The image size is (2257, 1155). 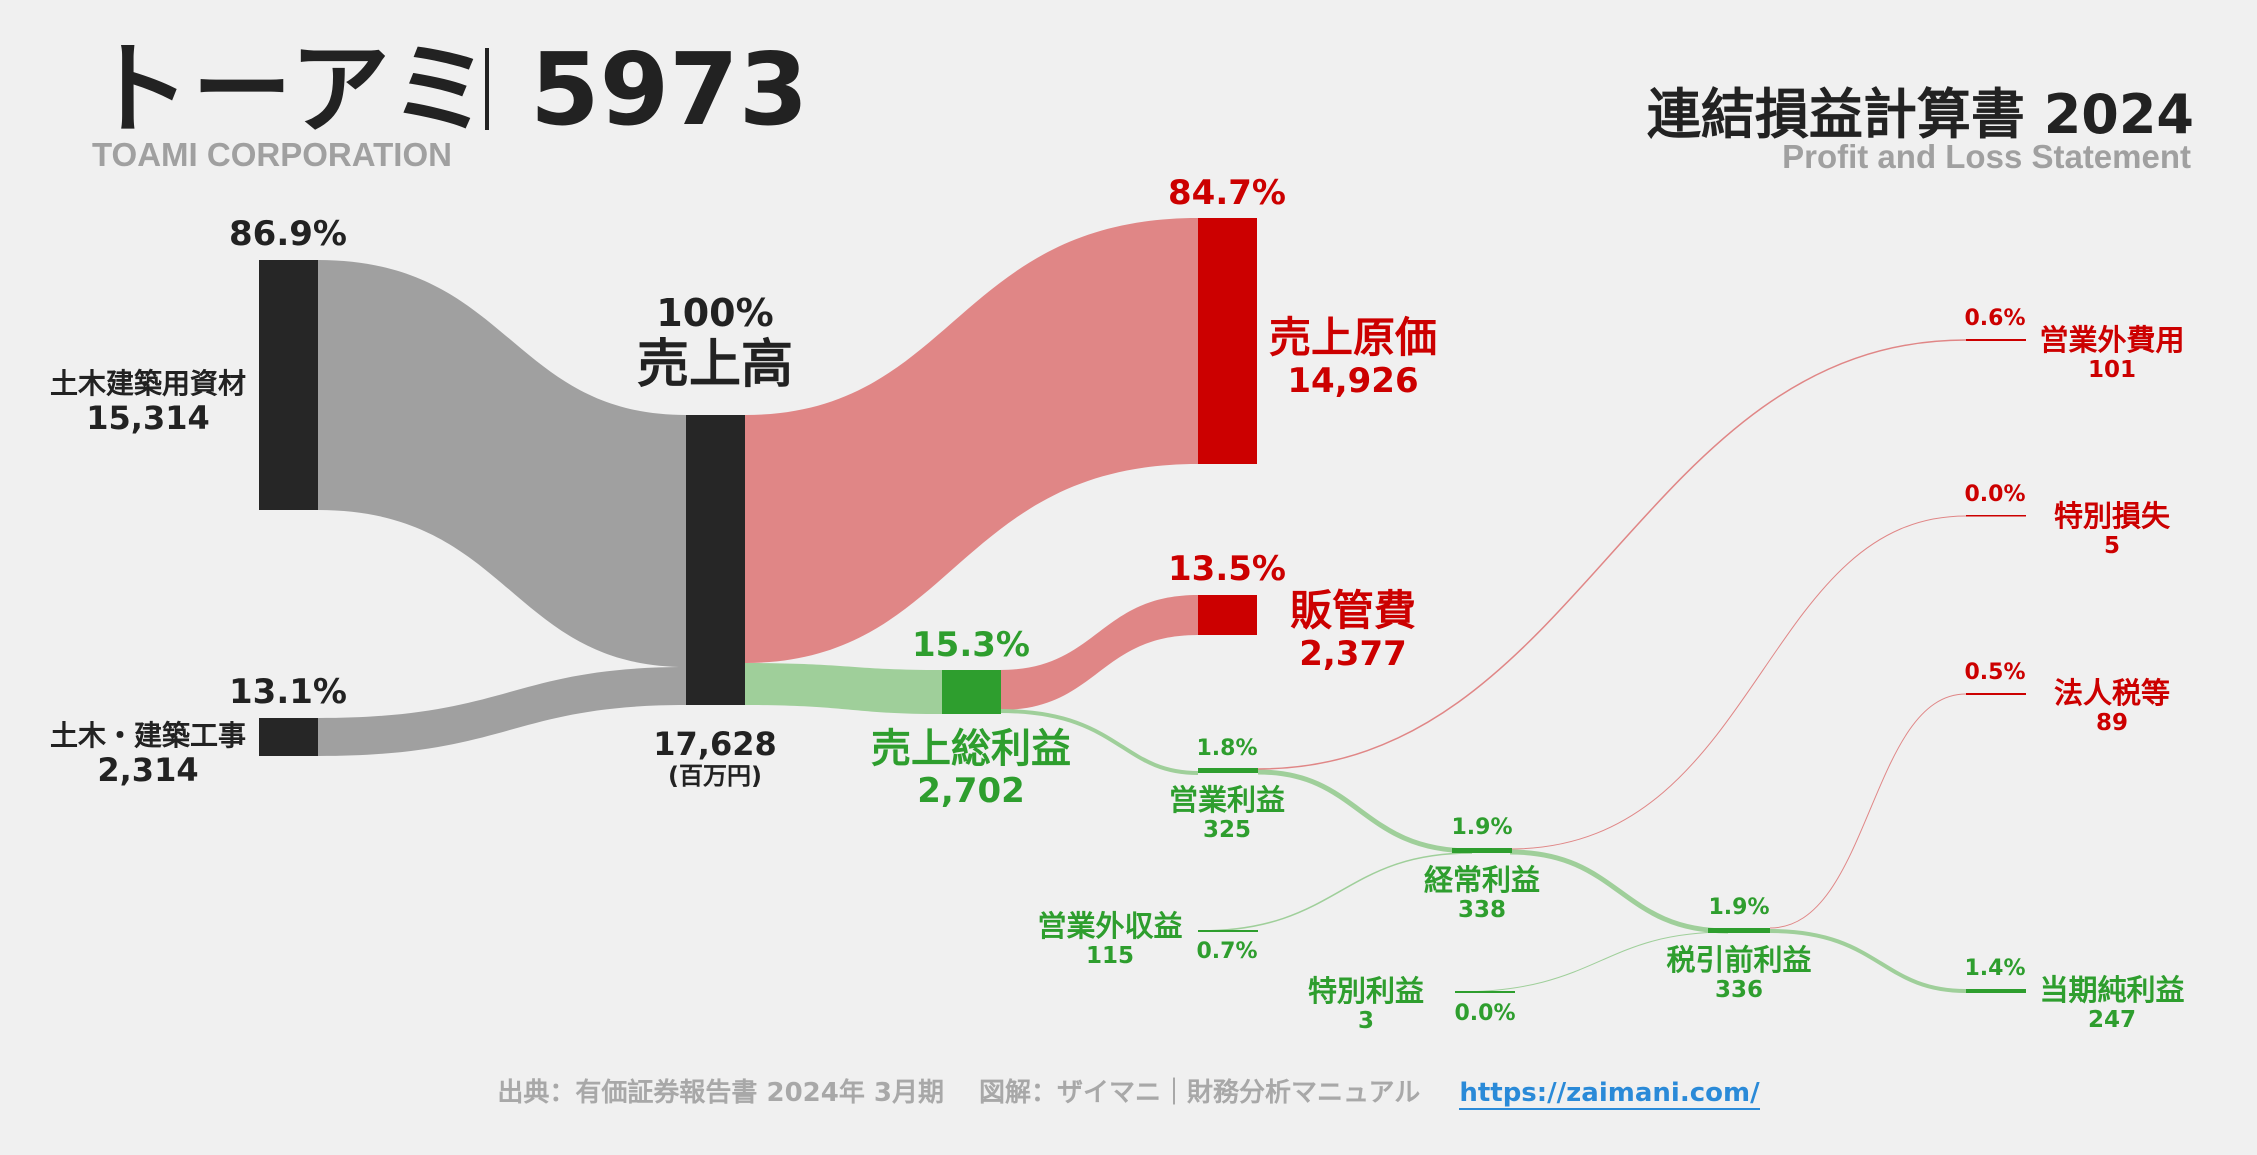 What do you see at coordinates (288, 737) in the screenshot?
I see `node-civil-works` at bounding box center [288, 737].